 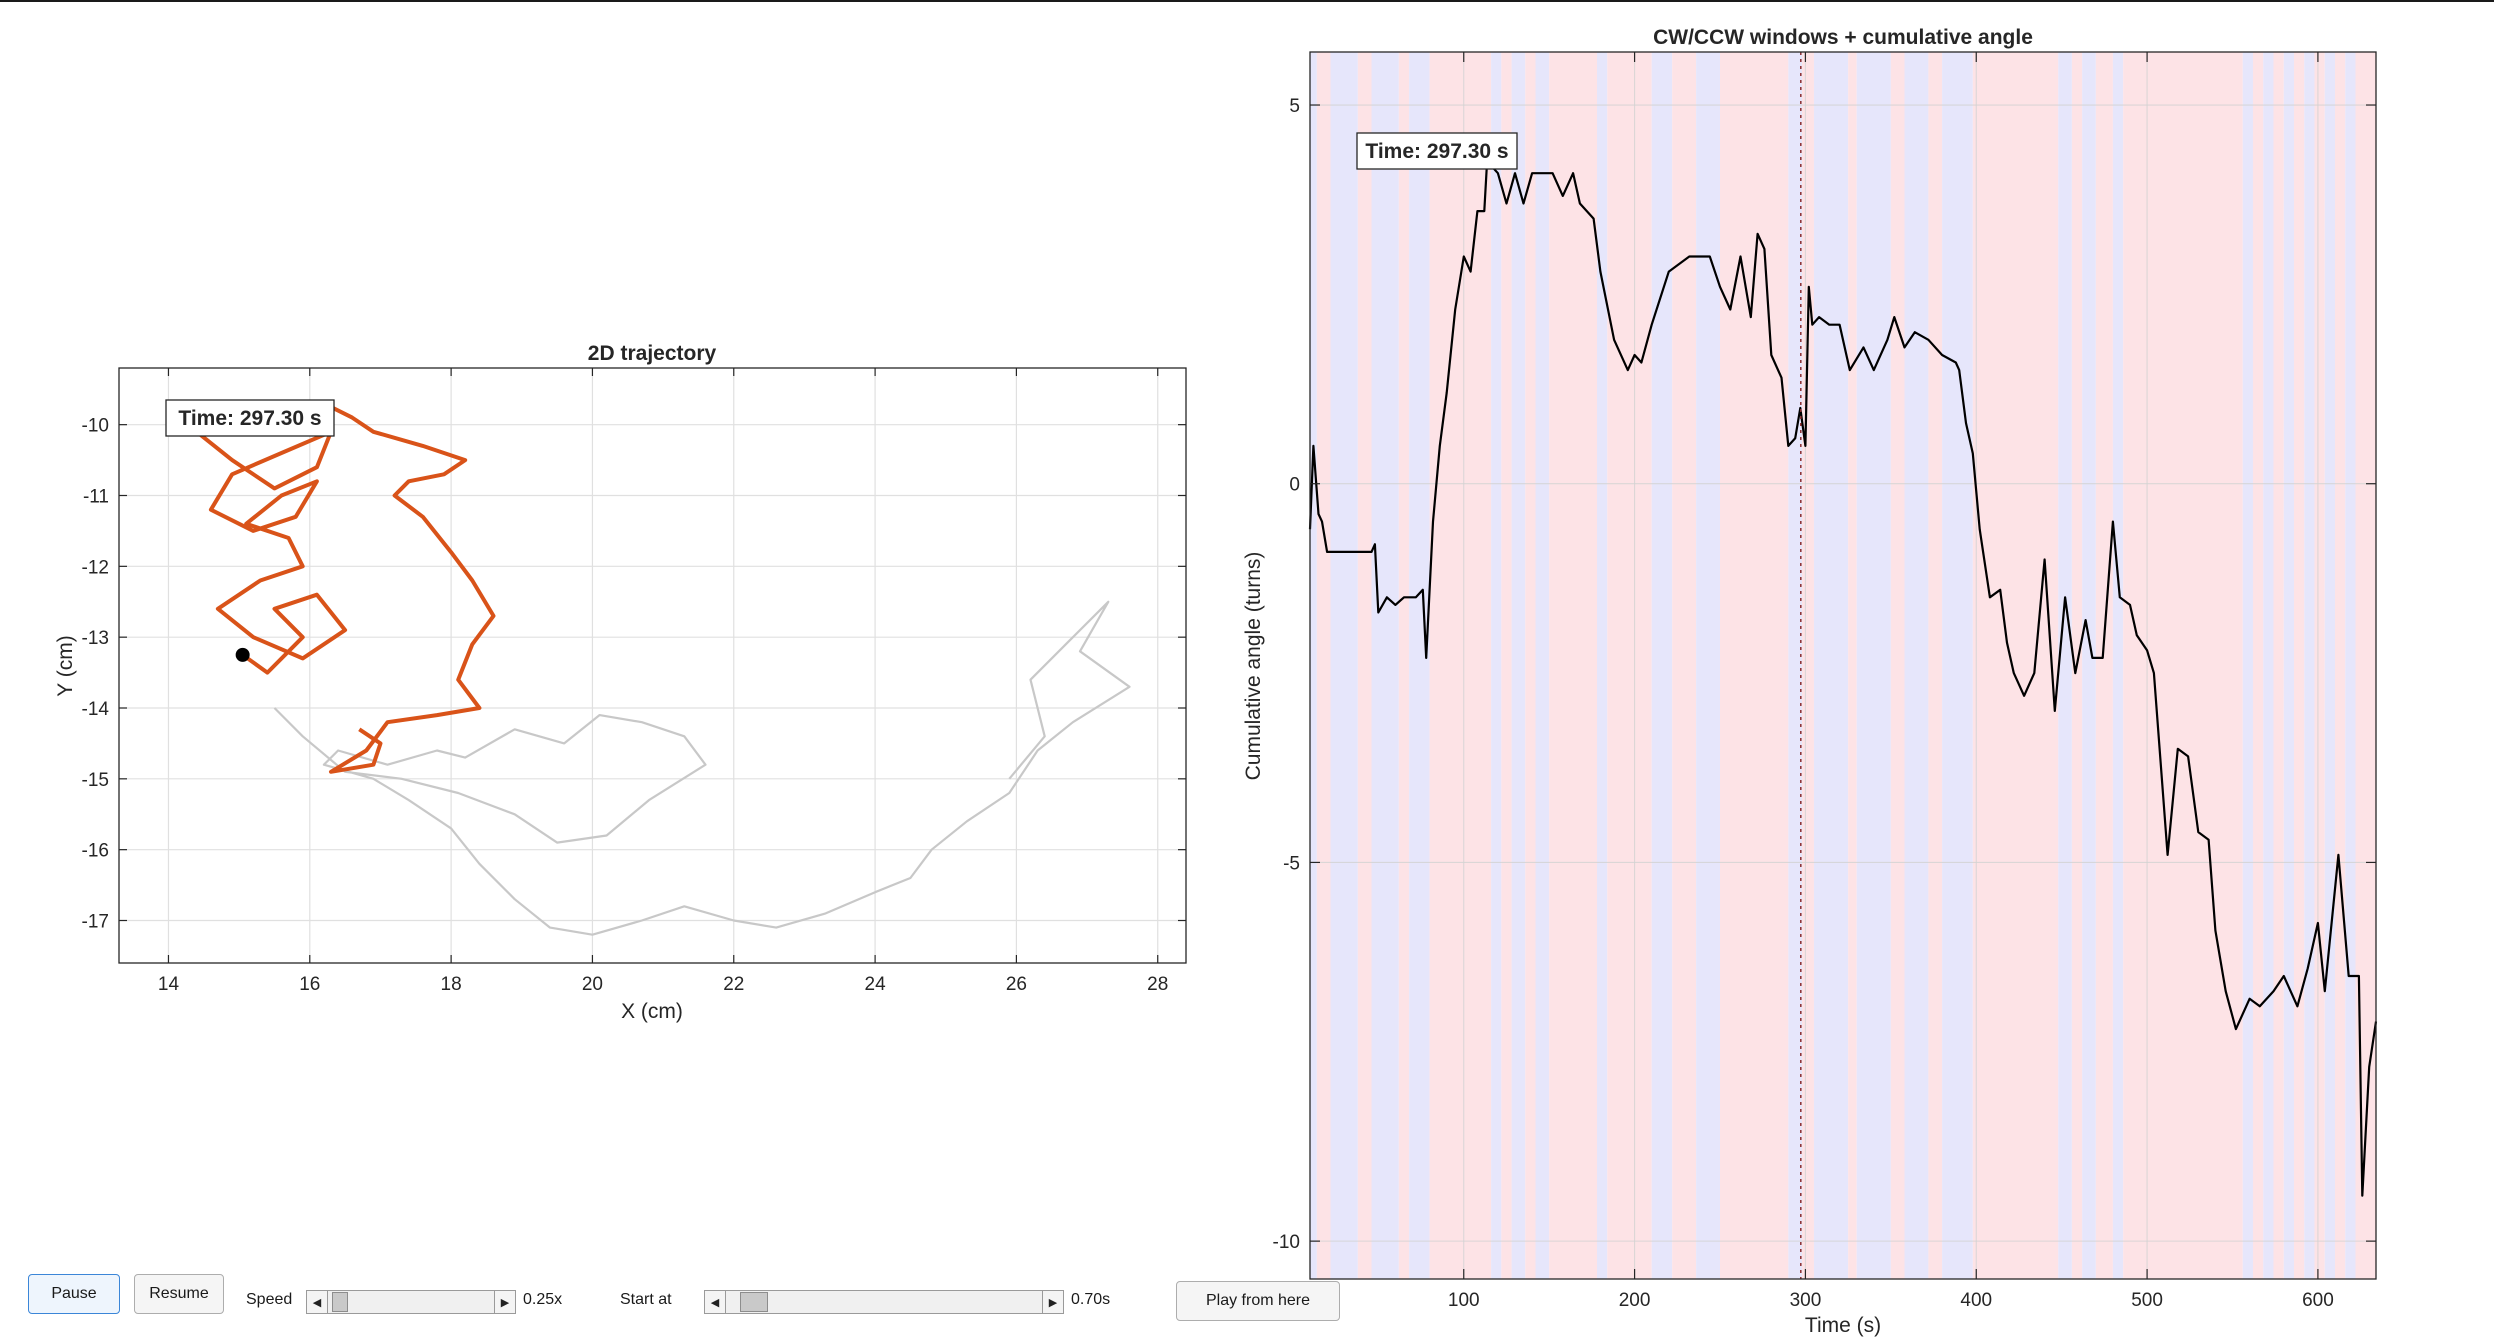 I want to click on angle-xtick-label: 500, so click(x=2147, y=1300).